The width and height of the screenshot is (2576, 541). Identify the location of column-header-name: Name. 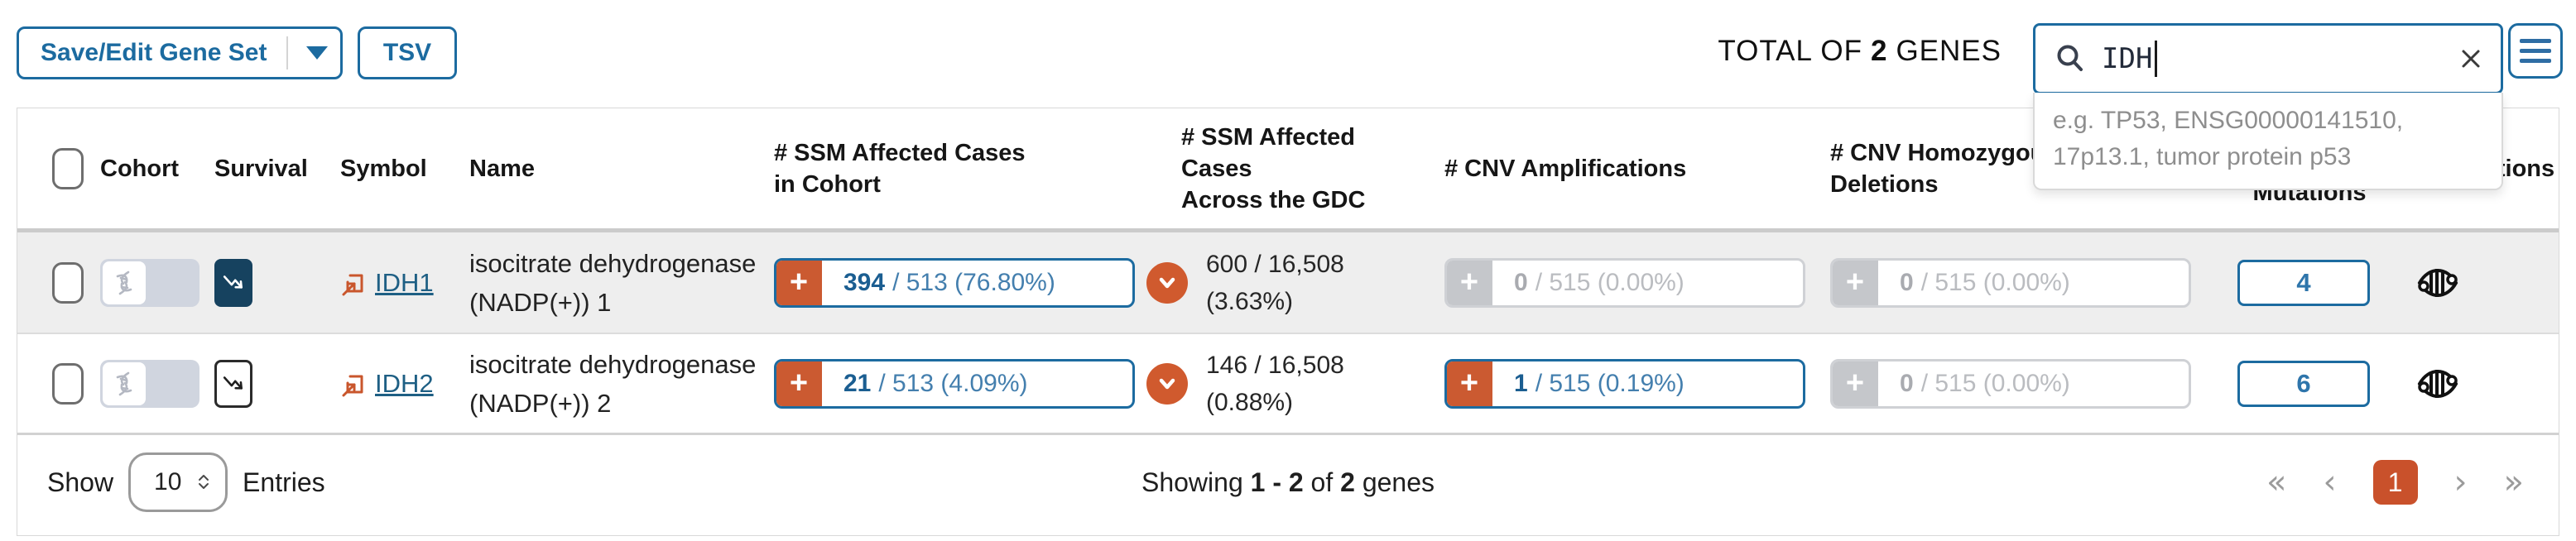
(502, 168).